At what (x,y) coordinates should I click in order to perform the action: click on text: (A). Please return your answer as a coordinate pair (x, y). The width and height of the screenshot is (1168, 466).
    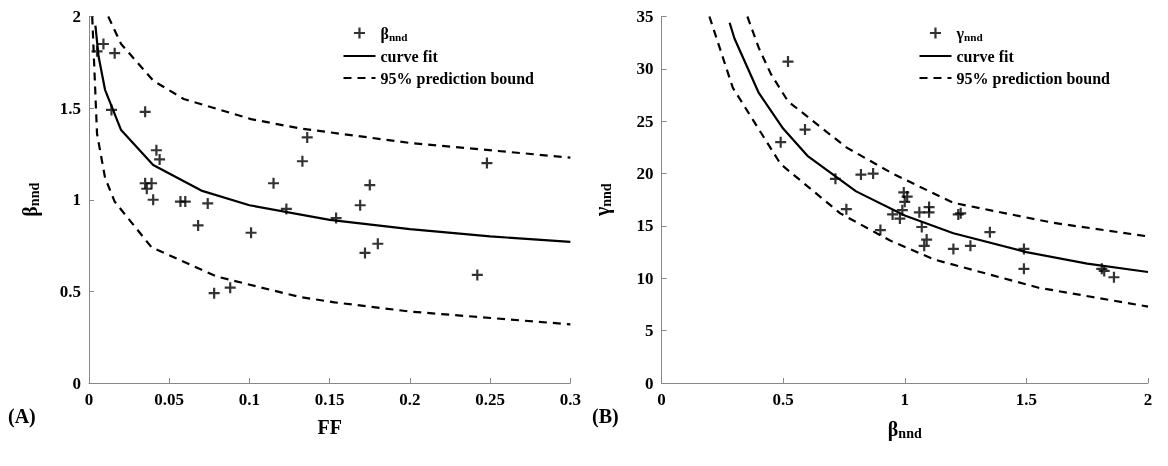
    Looking at the image, I should click on (22, 416).